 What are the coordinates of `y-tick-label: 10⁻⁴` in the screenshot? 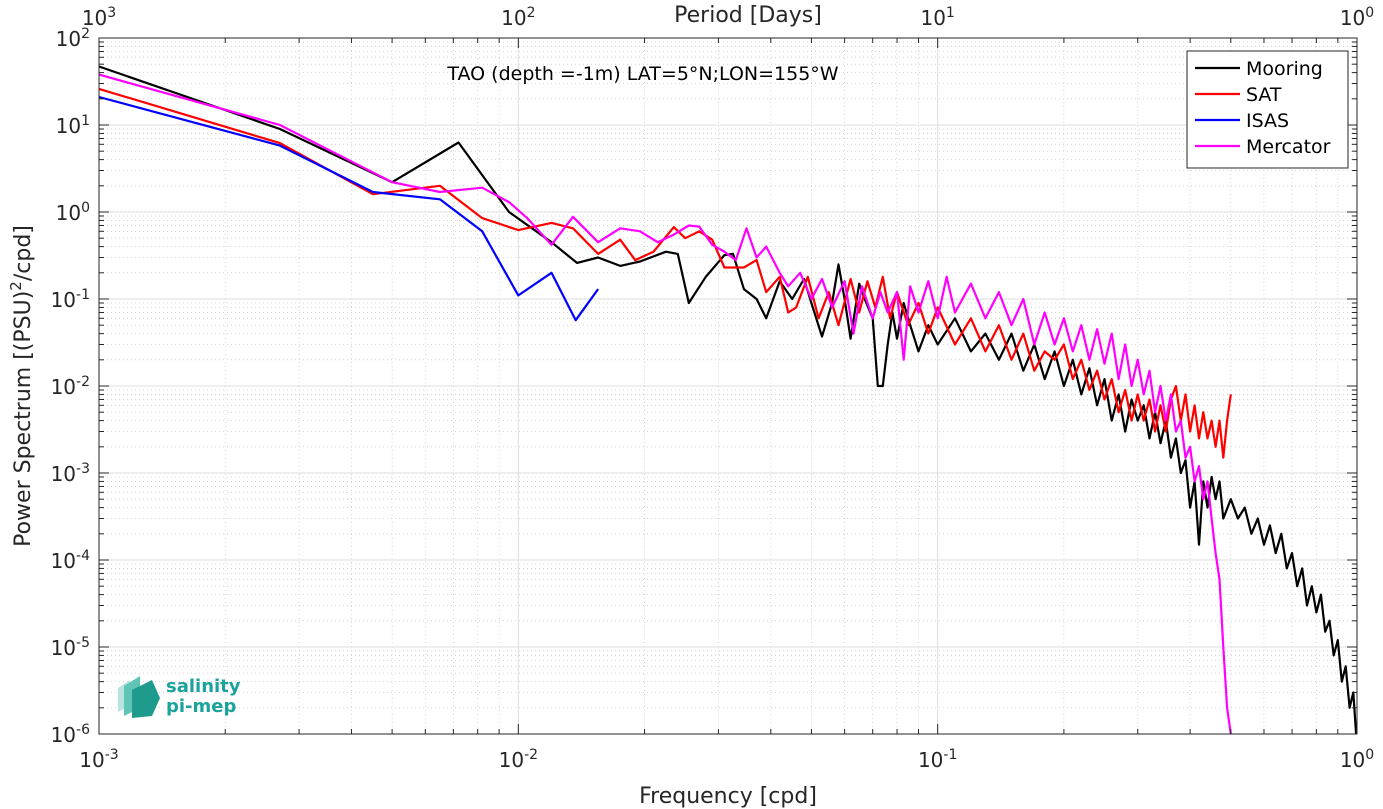 It's located at (71, 560).